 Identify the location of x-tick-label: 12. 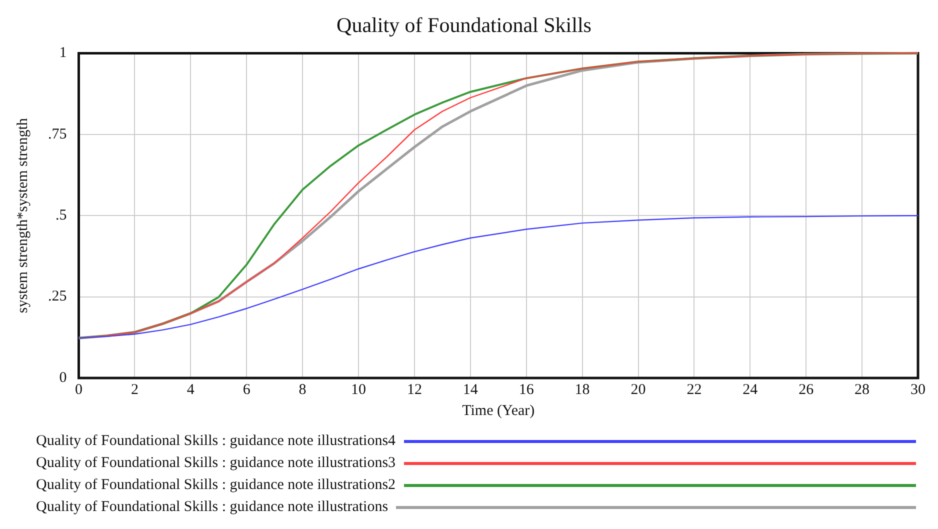
(414, 390).